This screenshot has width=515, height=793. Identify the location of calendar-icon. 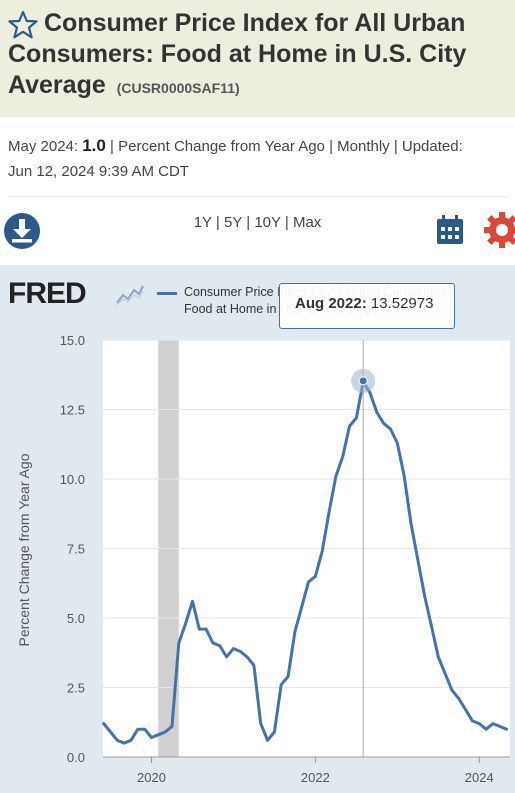
(450, 230).